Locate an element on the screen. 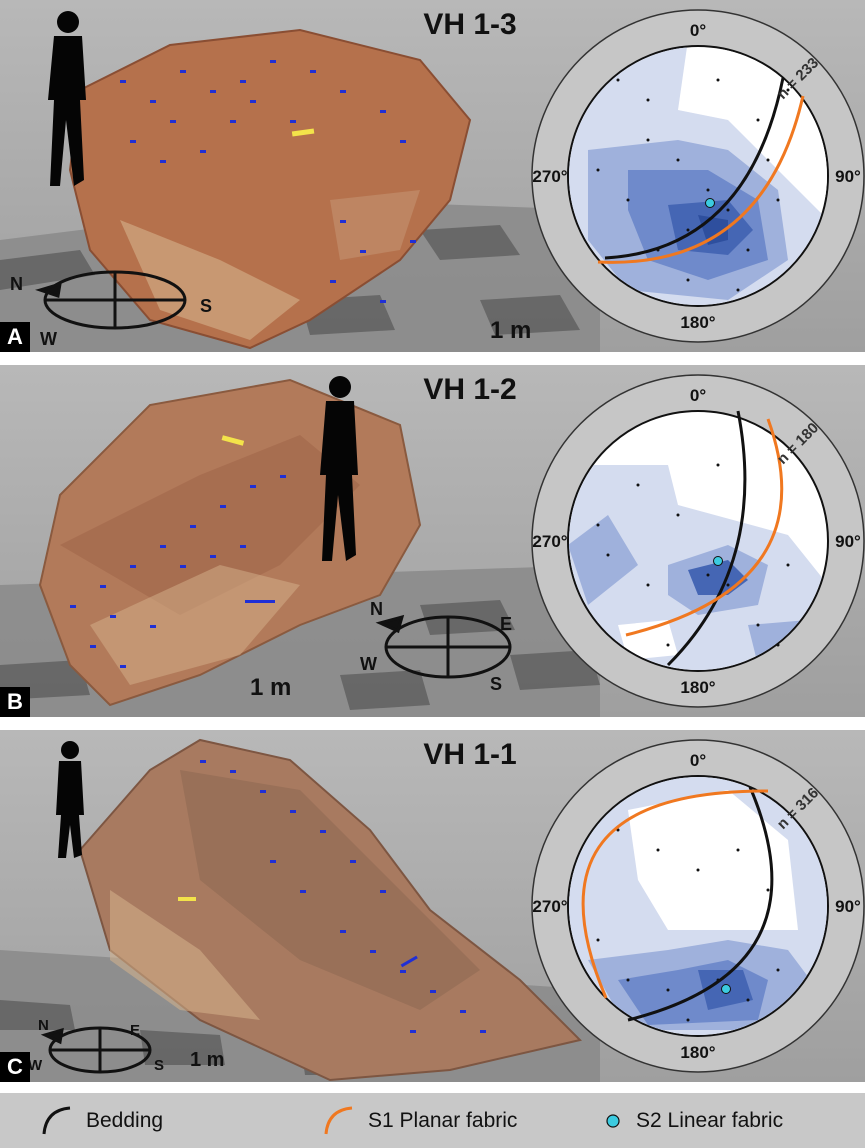  legend-label-s2: S2 Linear fabric is located at coordinates (710, 1120).